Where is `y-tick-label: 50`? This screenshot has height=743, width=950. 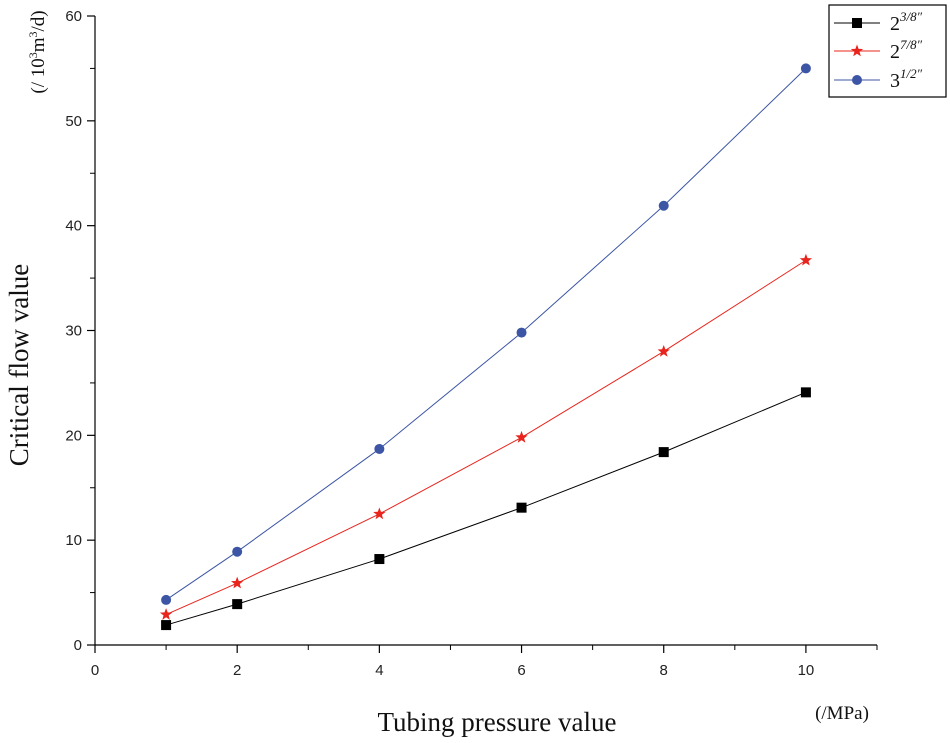 y-tick-label: 50 is located at coordinates (73, 121).